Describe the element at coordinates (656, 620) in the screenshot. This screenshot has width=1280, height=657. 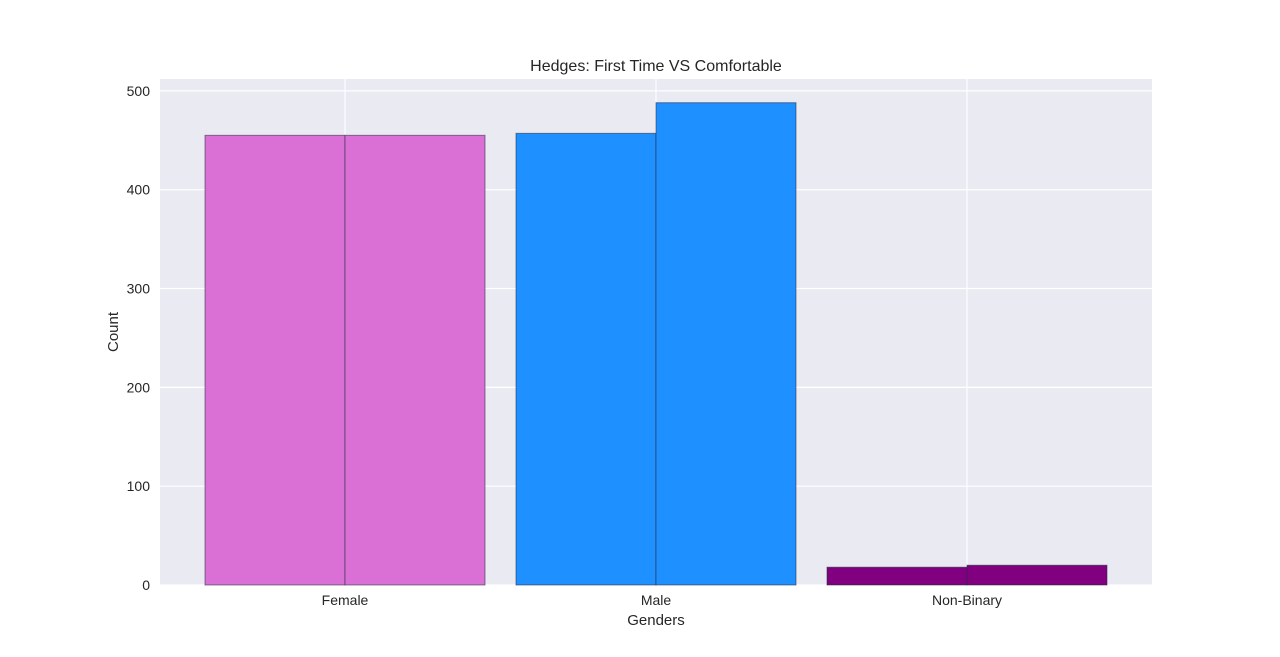
I see `x-axis-label: Genders` at that location.